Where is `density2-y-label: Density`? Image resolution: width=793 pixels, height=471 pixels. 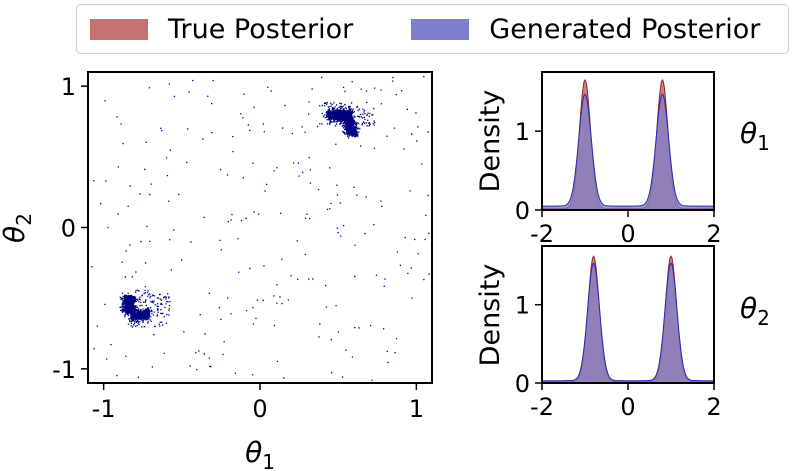
density2-y-label: Density is located at coordinates (490, 315).